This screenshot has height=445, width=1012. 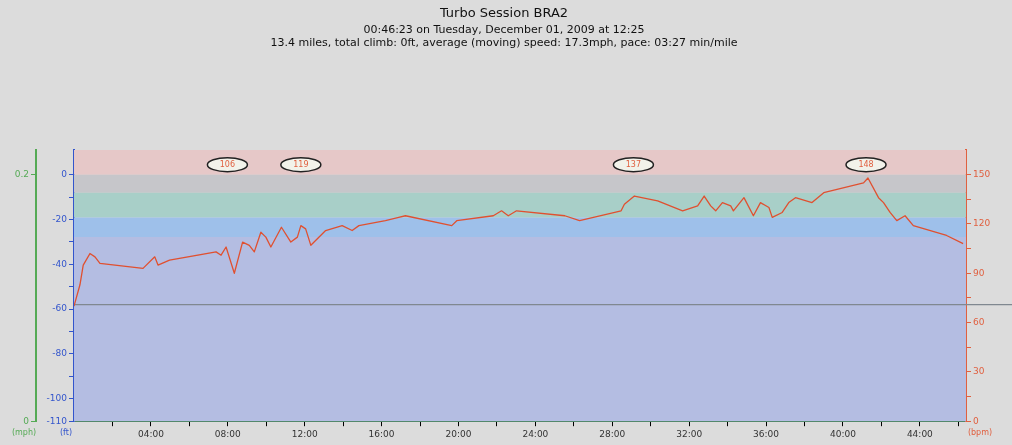 What do you see at coordinates (976, 420) in the screenshot?
I see `y2-tick-label: 0` at bounding box center [976, 420].